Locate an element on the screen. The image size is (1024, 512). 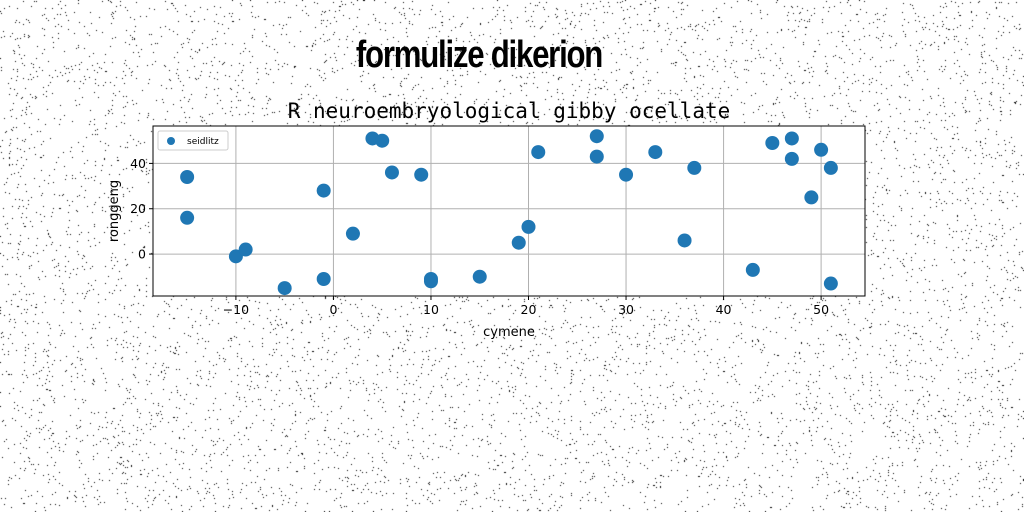
x-tick-label: 10 is located at coordinates (431, 309).